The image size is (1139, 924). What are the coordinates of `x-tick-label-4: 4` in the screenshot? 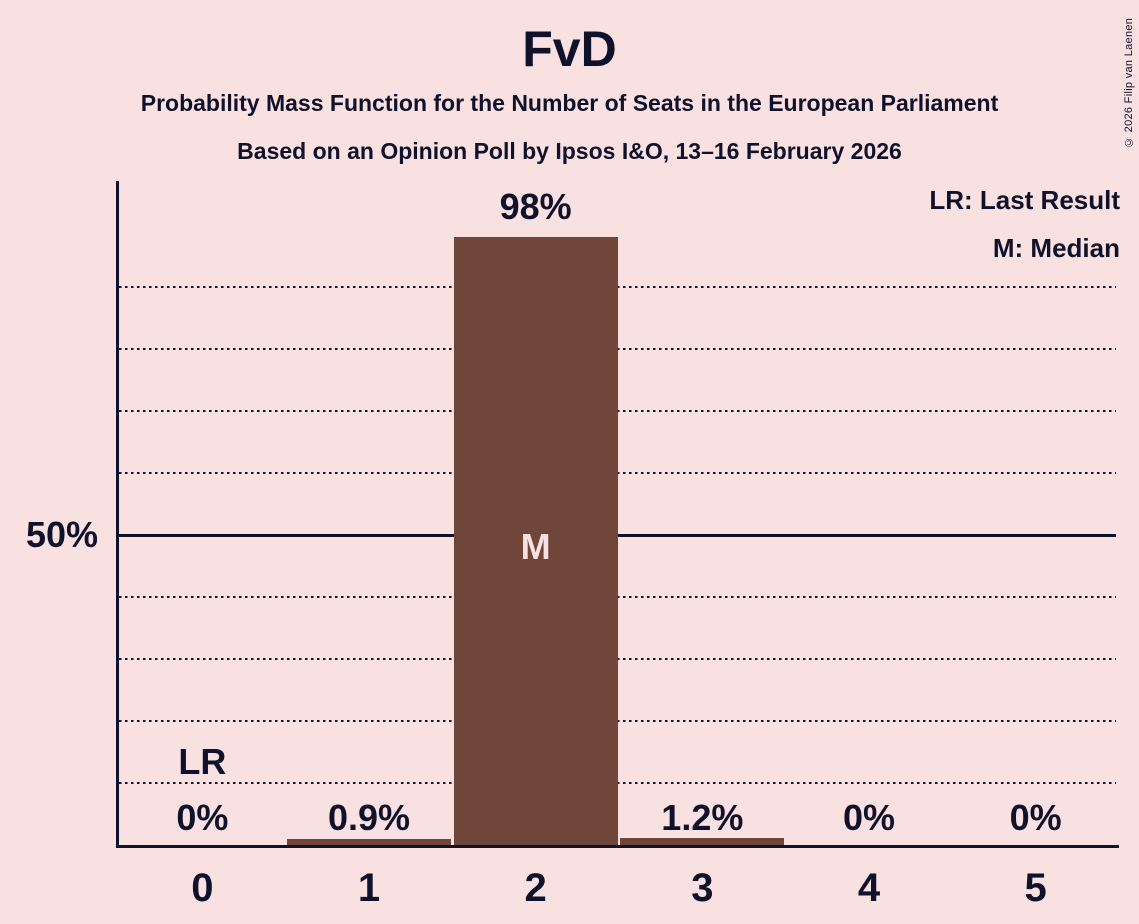 It's located at (869, 888).